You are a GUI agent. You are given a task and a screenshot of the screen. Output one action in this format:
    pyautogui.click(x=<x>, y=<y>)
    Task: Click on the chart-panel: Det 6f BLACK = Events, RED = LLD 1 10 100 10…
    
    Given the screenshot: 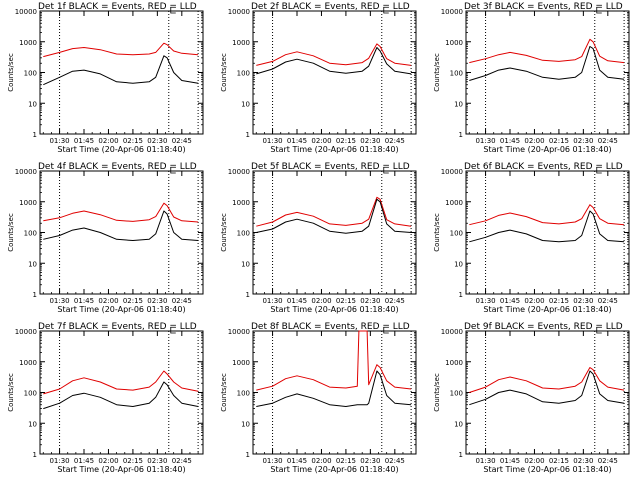 What is the action you would take?
    pyautogui.click(x=531, y=238)
    